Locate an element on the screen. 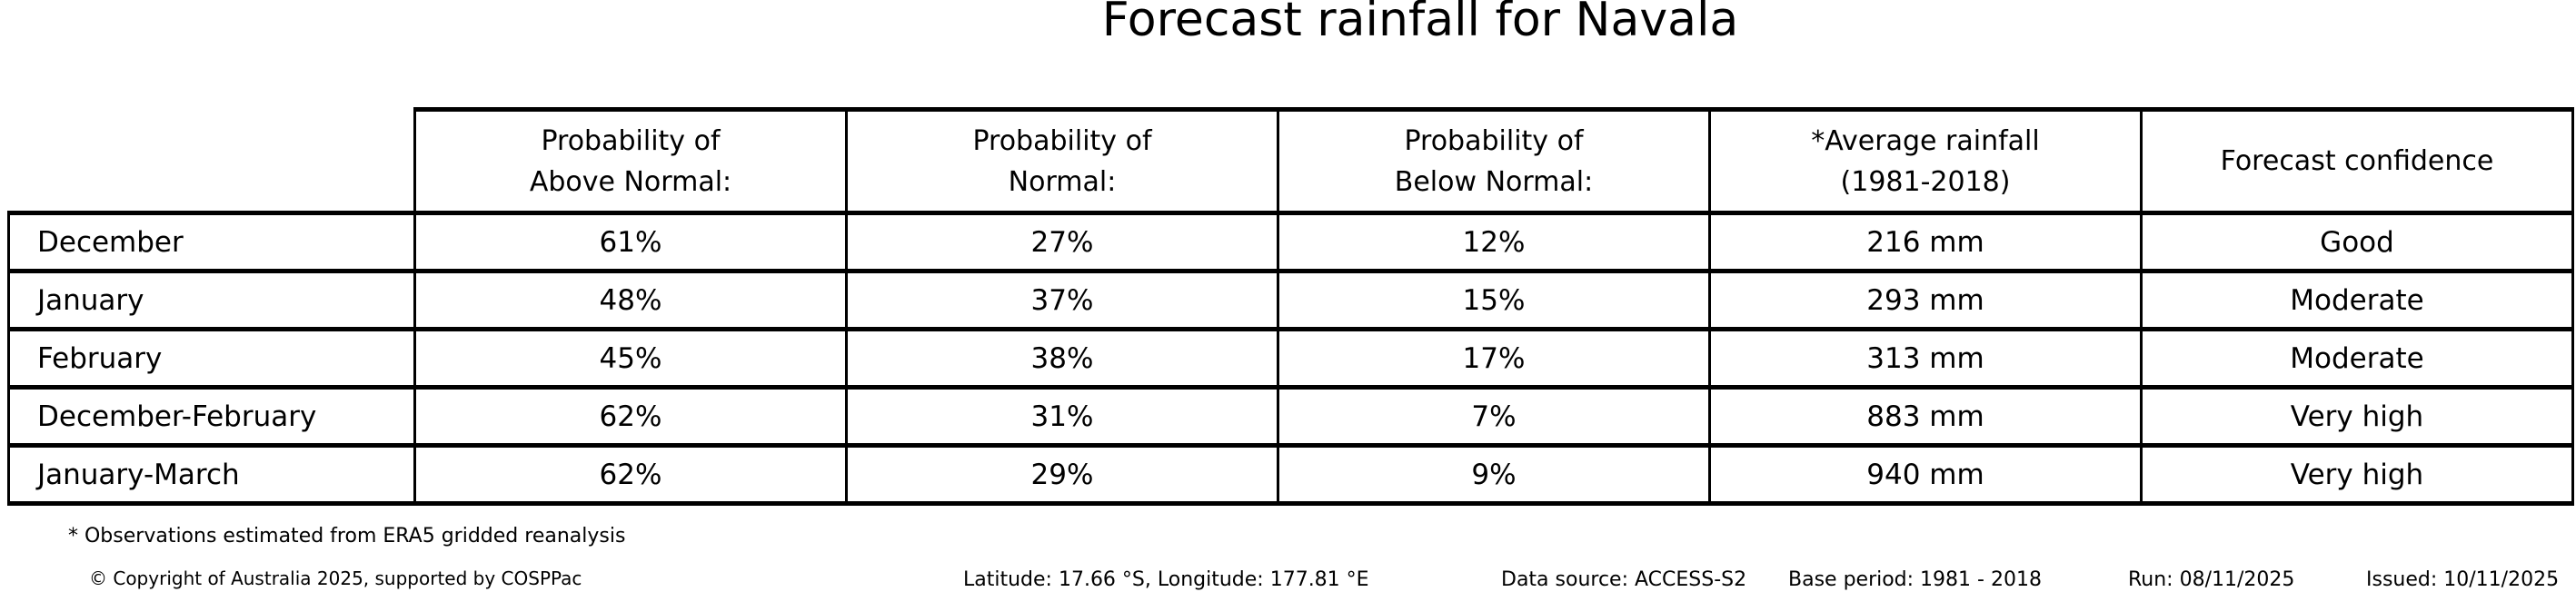 The image size is (2576, 592). below-normal-cell: 17% is located at coordinates (1494, 358).